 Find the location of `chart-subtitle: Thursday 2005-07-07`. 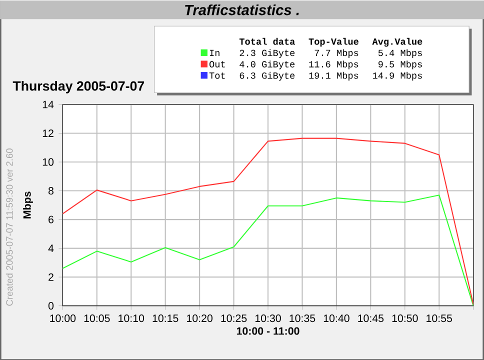

chart-subtitle: Thursday 2005-07-07 is located at coordinates (78, 87).